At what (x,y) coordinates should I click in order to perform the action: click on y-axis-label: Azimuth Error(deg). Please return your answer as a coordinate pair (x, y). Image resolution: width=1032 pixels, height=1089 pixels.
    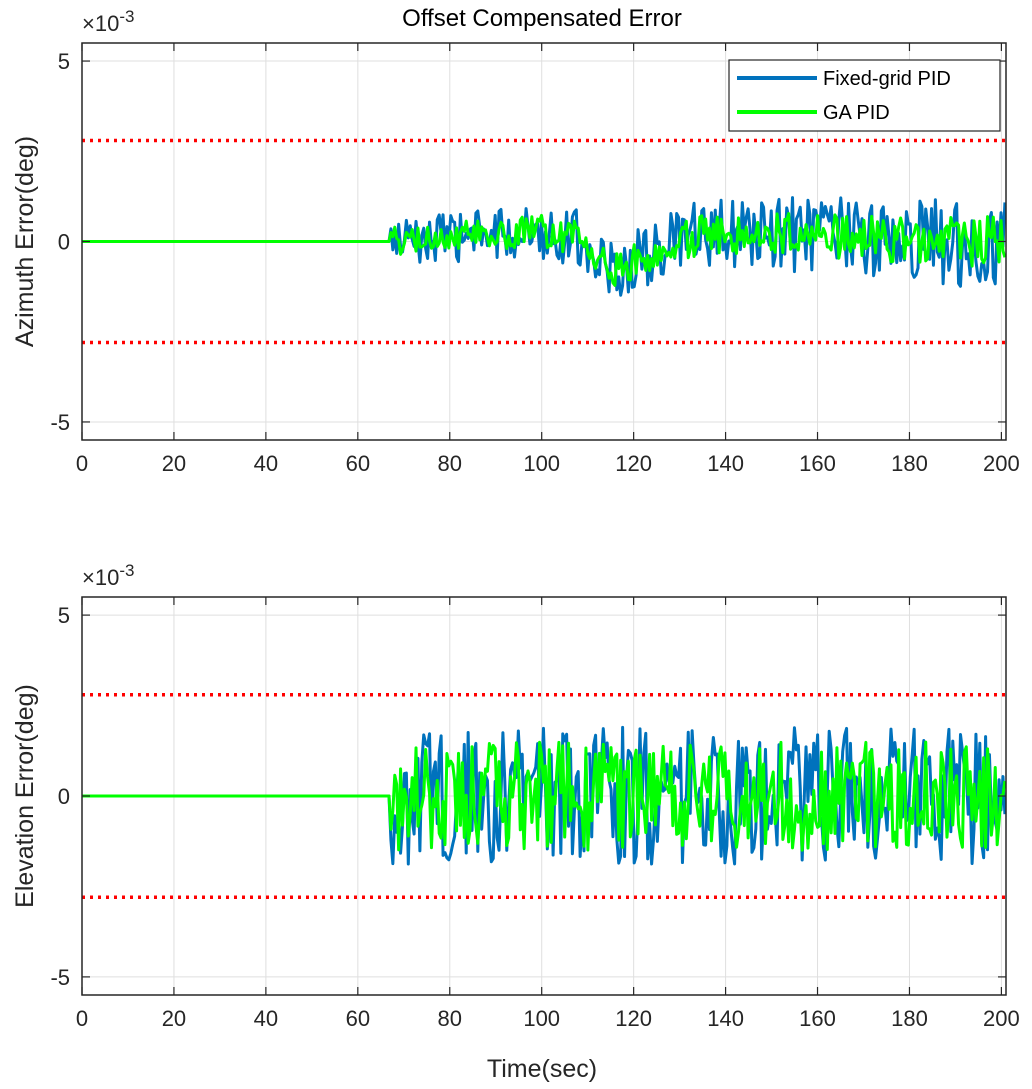
    Looking at the image, I should click on (25, 241).